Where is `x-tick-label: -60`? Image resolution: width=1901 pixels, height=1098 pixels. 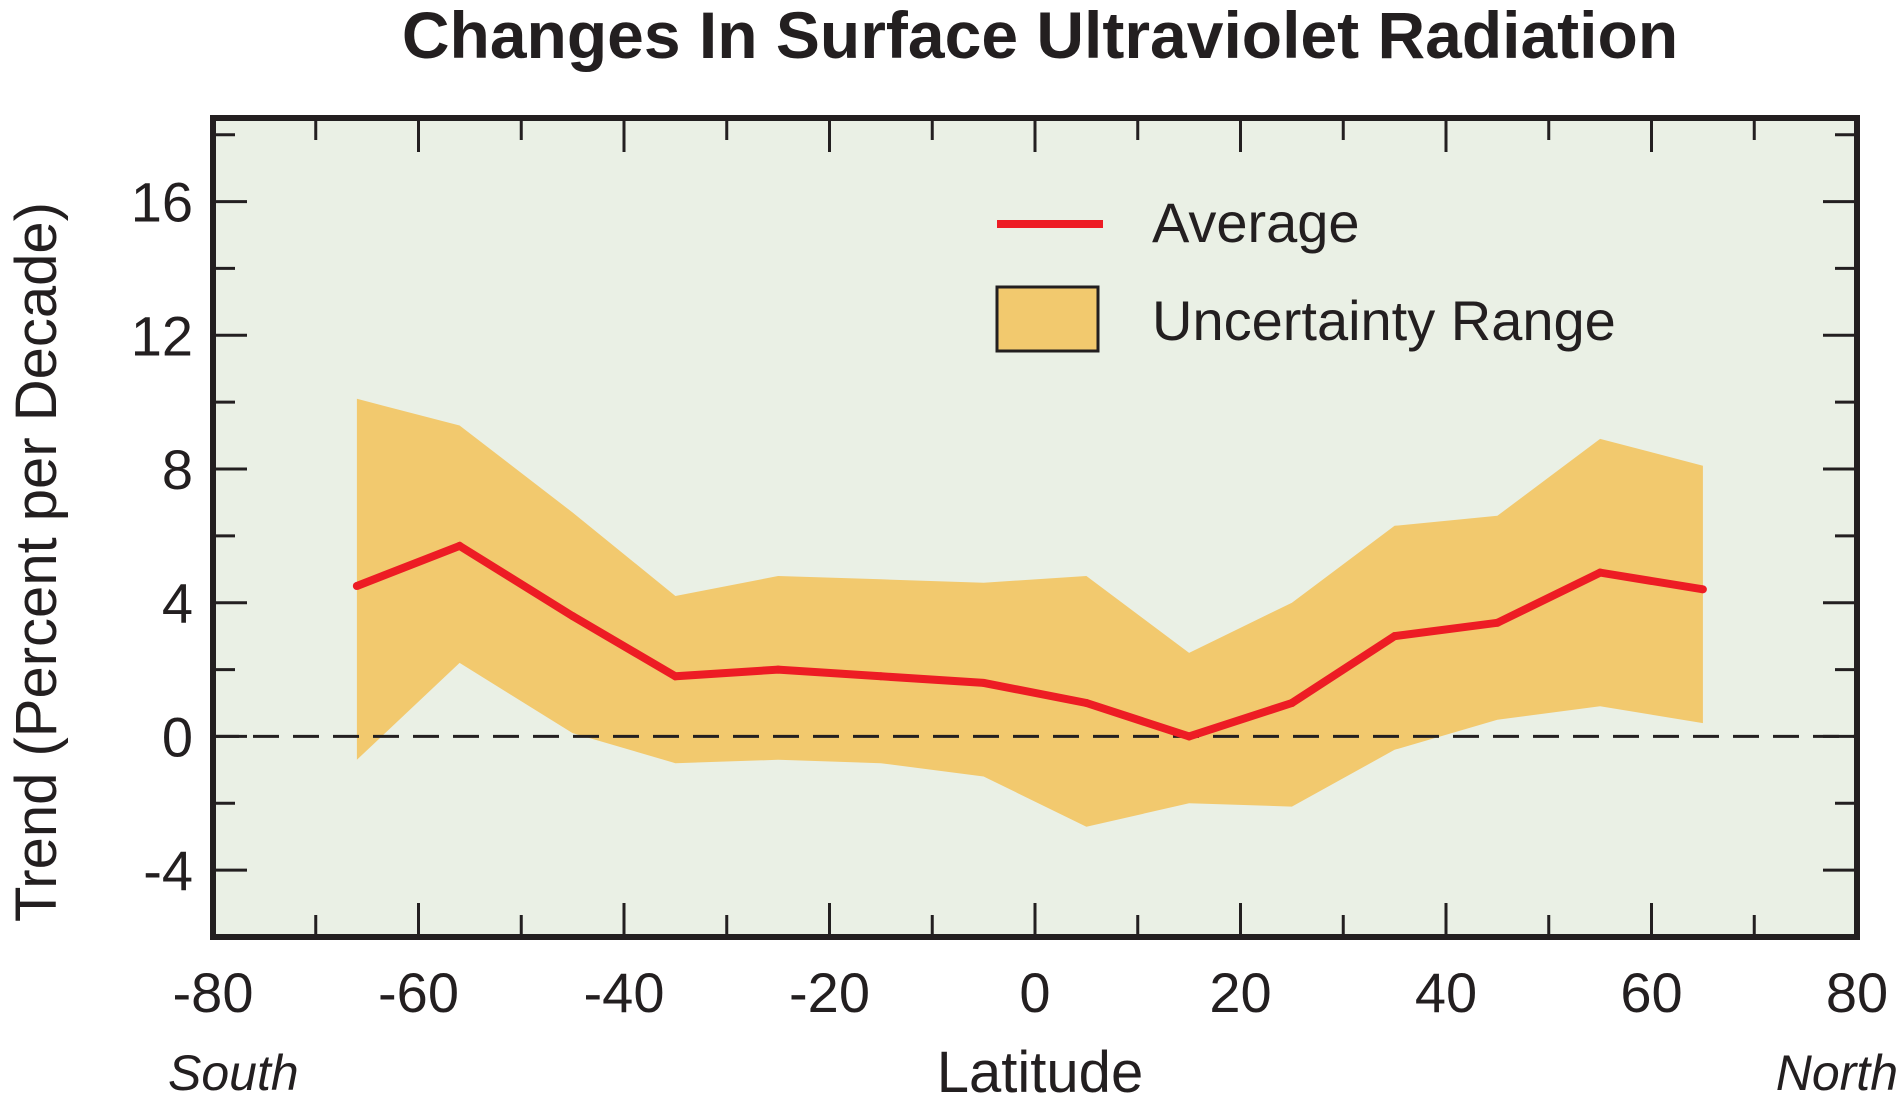
x-tick-label: -60 is located at coordinates (418, 992).